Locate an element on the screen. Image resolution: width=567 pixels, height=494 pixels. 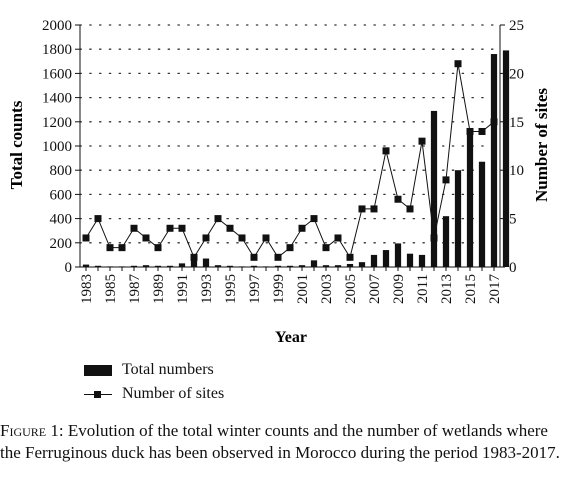
x-tick-label: 1983 is located at coordinates (87, 289).